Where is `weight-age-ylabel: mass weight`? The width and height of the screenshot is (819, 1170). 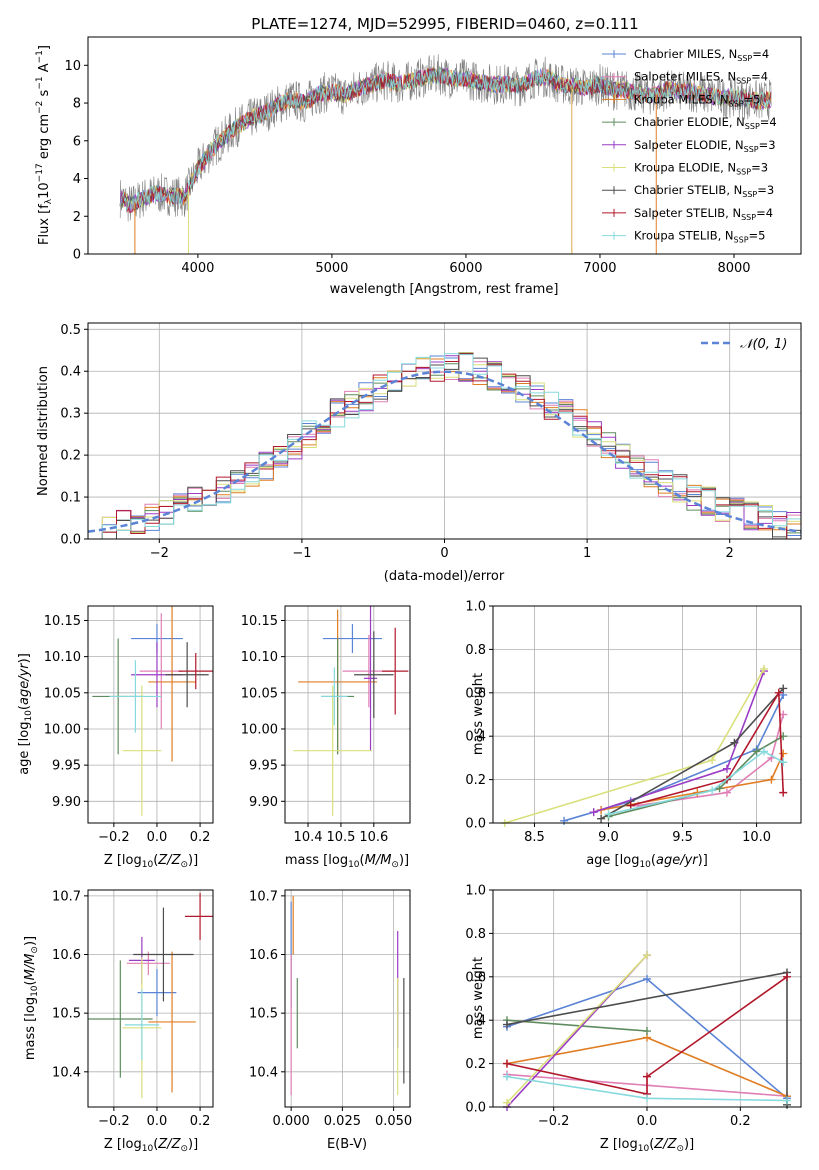 weight-age-ylabel: mass weight is located at coordinates (478, 714).